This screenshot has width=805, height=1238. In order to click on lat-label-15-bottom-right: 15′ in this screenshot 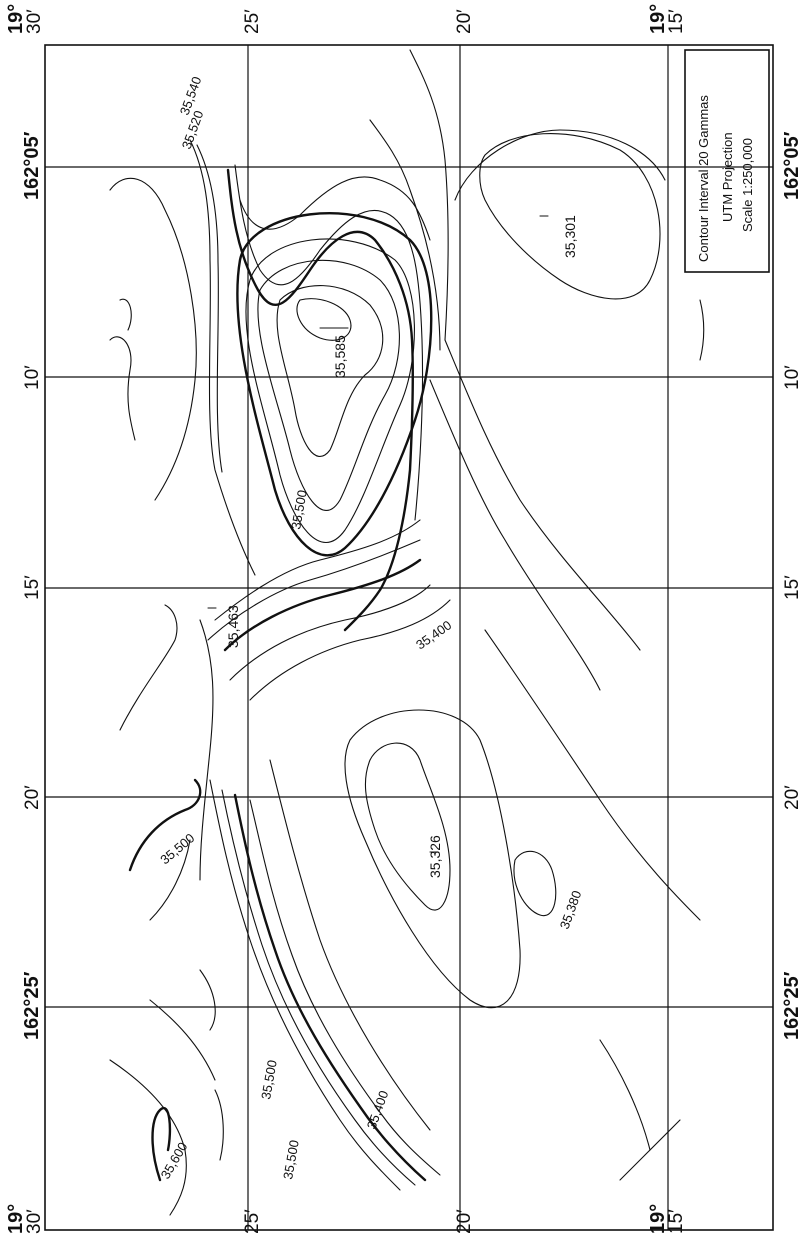, I will do `click(676, 1221)`.